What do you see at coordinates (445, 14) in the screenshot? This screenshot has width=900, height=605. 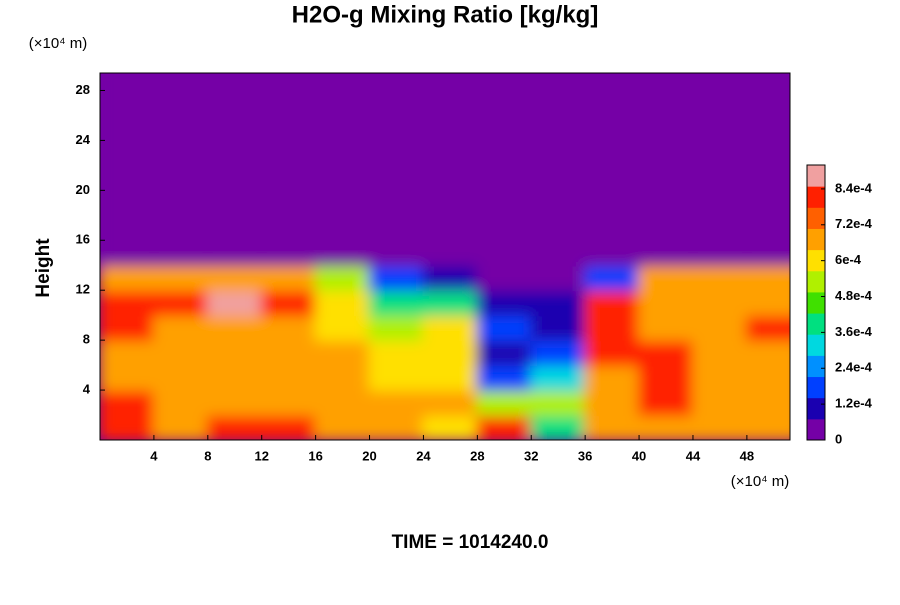 I see `chart-title: H2O-g Mixing Ratio [kg/kg]` at bounding box center [445, 14].